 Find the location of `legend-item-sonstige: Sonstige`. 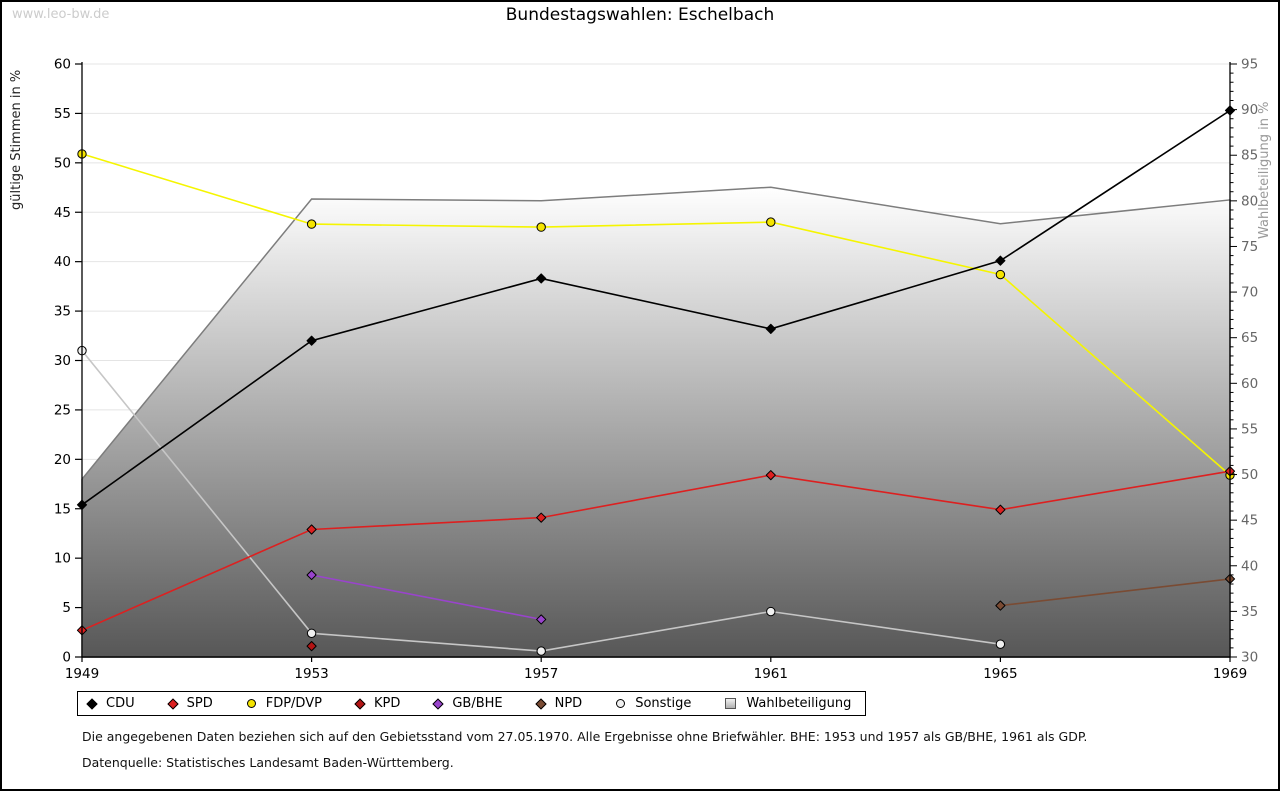

legend-item-sonstige: Sonstige is located at coordinates (653, 703).